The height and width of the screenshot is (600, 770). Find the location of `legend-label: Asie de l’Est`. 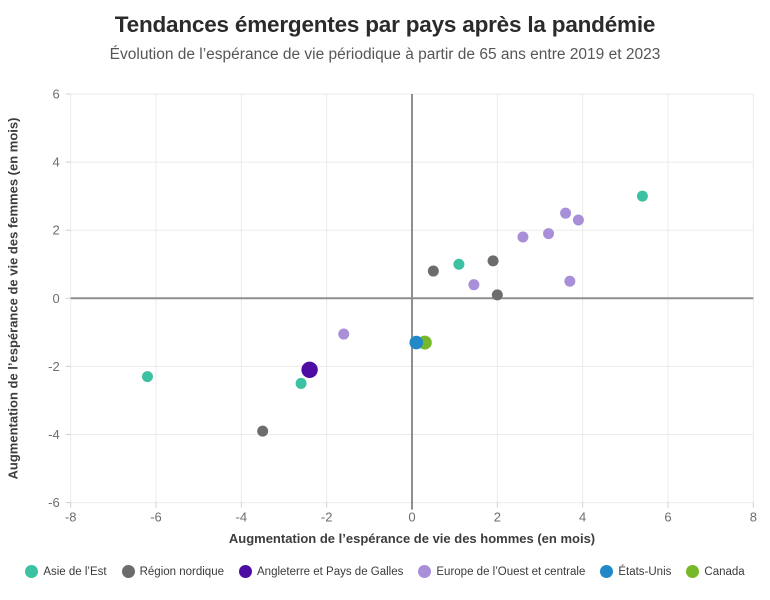

legend-label: Asie de l’Est is located at coordinates (75, 571).